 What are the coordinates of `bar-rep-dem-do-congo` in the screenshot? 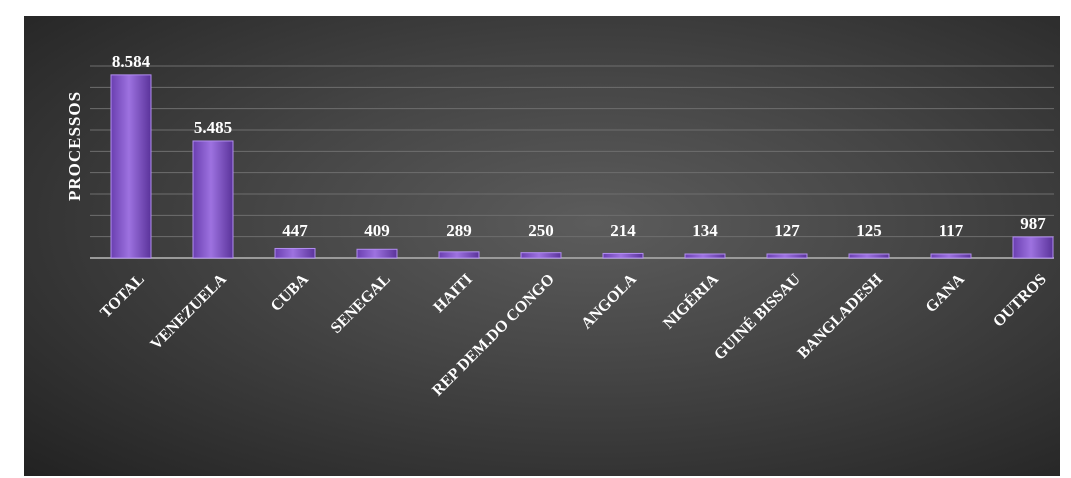 It's located at (541, 255).